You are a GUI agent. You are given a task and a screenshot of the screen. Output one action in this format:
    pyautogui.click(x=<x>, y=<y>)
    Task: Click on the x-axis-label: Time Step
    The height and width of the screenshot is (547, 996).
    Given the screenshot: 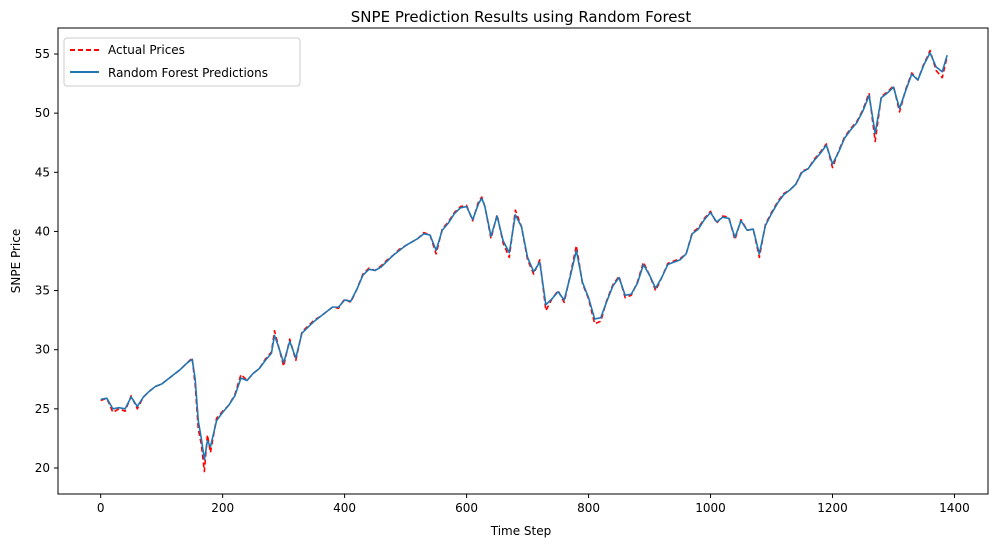 What is the action you would take?
    pyautogui.click(x=521, y=531)
    